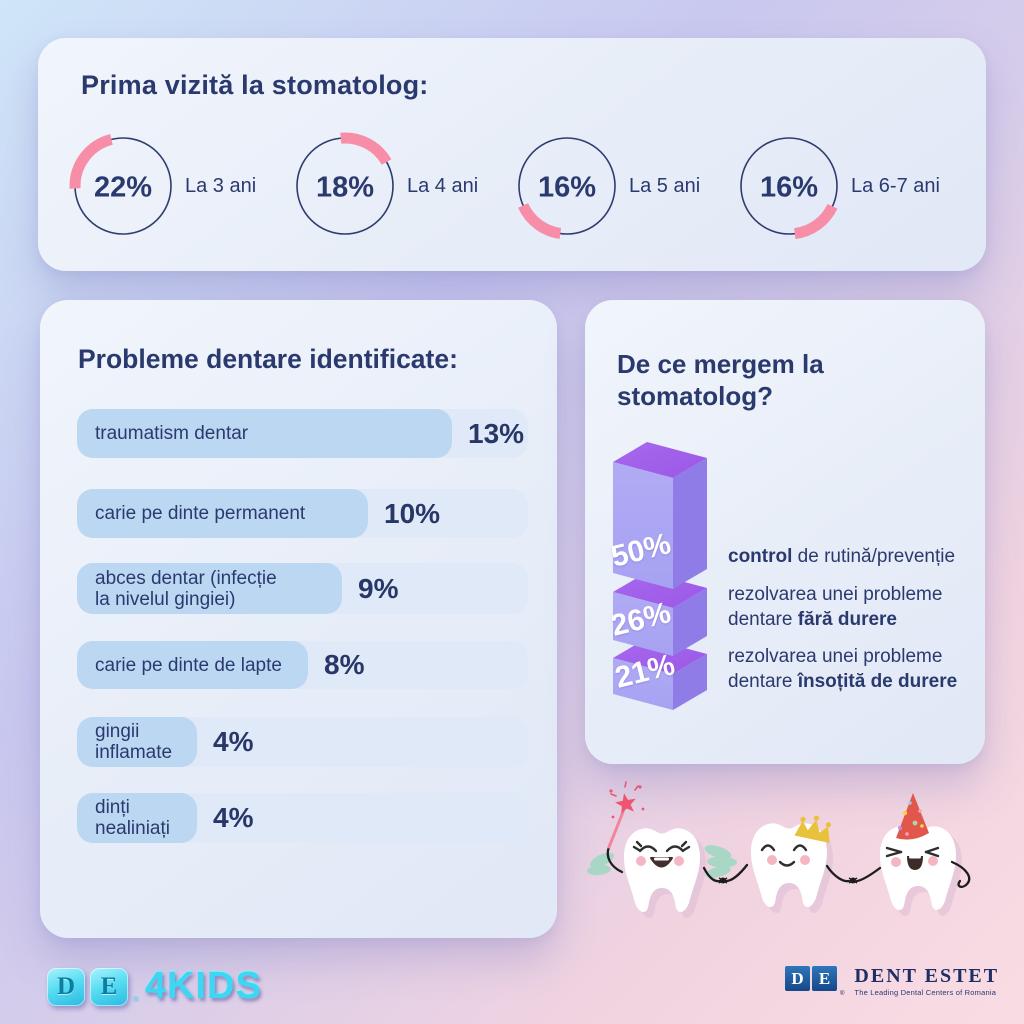  I want to click on bar-label: carie pe dinte permanent, so click(200, 513).